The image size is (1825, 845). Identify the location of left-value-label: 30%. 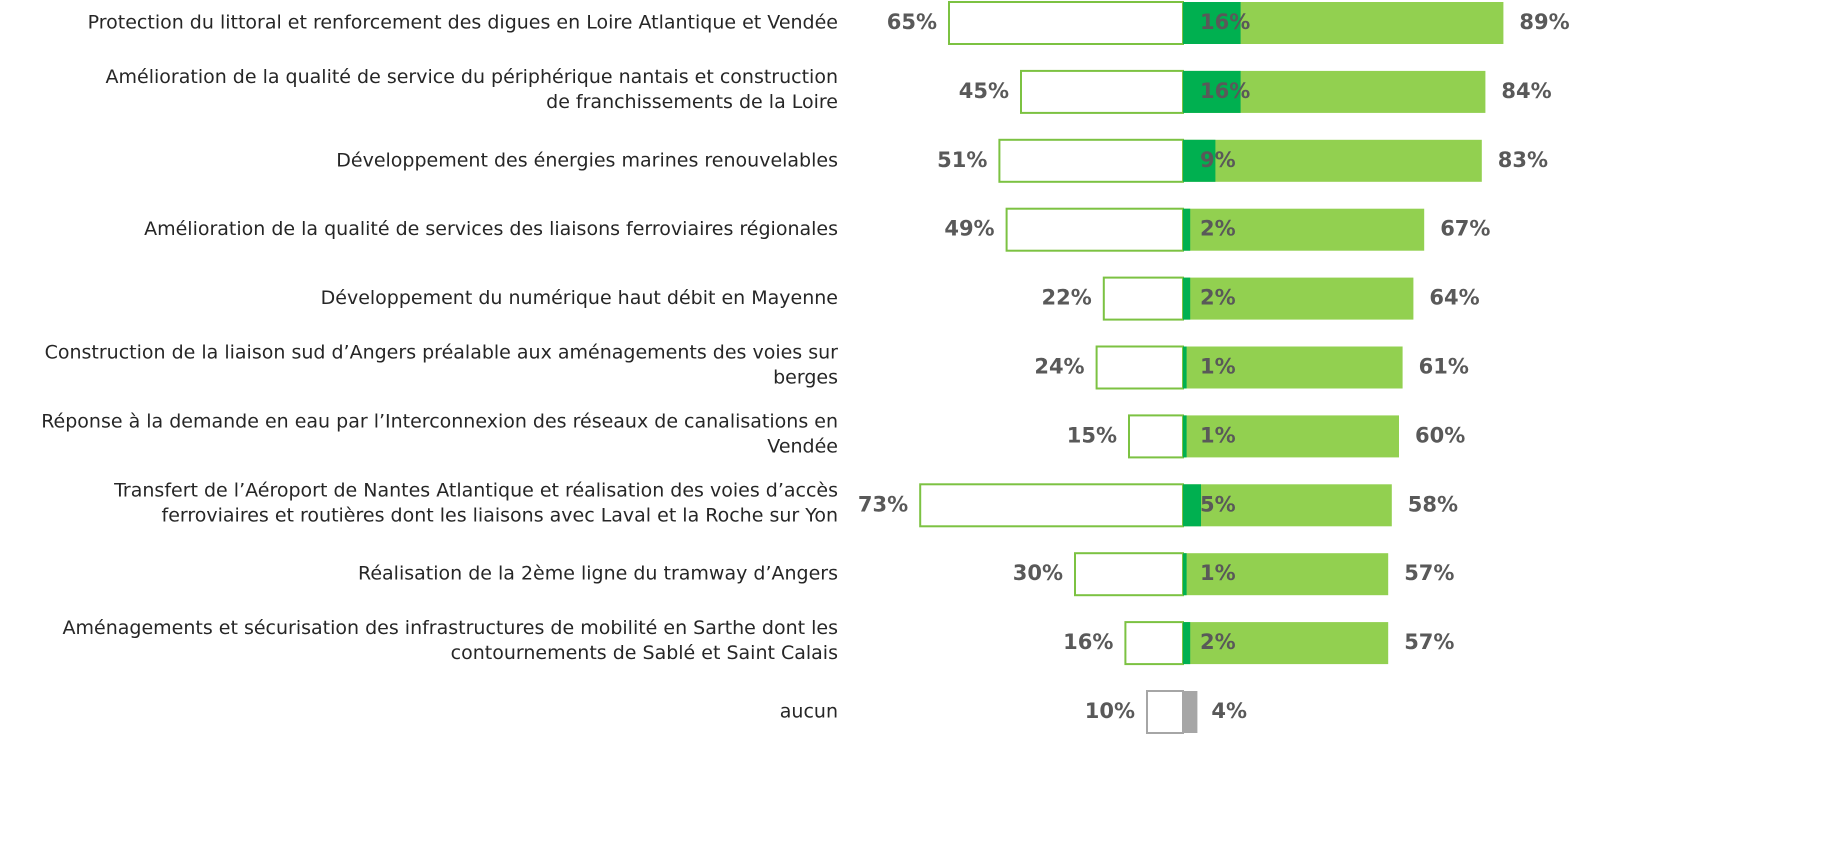
(1038, 573).